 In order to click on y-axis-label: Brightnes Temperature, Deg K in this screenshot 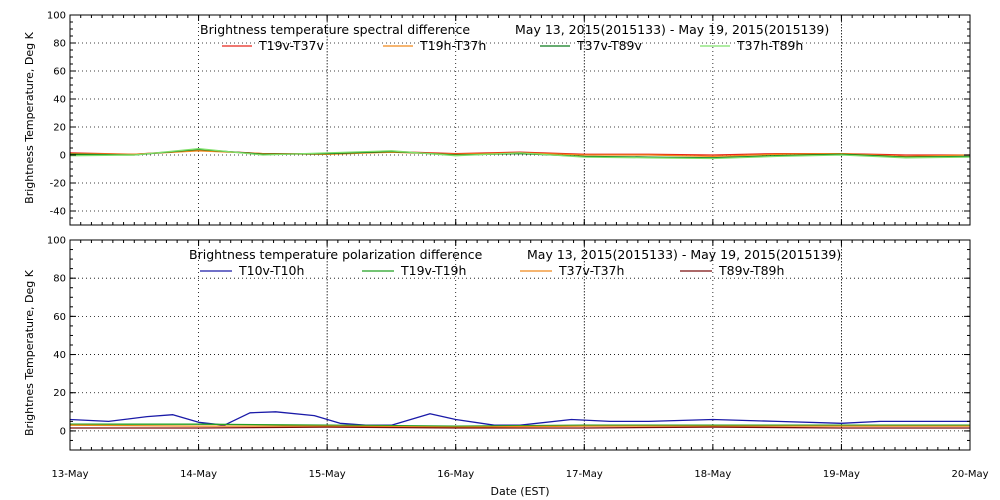, I will do `click(29, 352)`.